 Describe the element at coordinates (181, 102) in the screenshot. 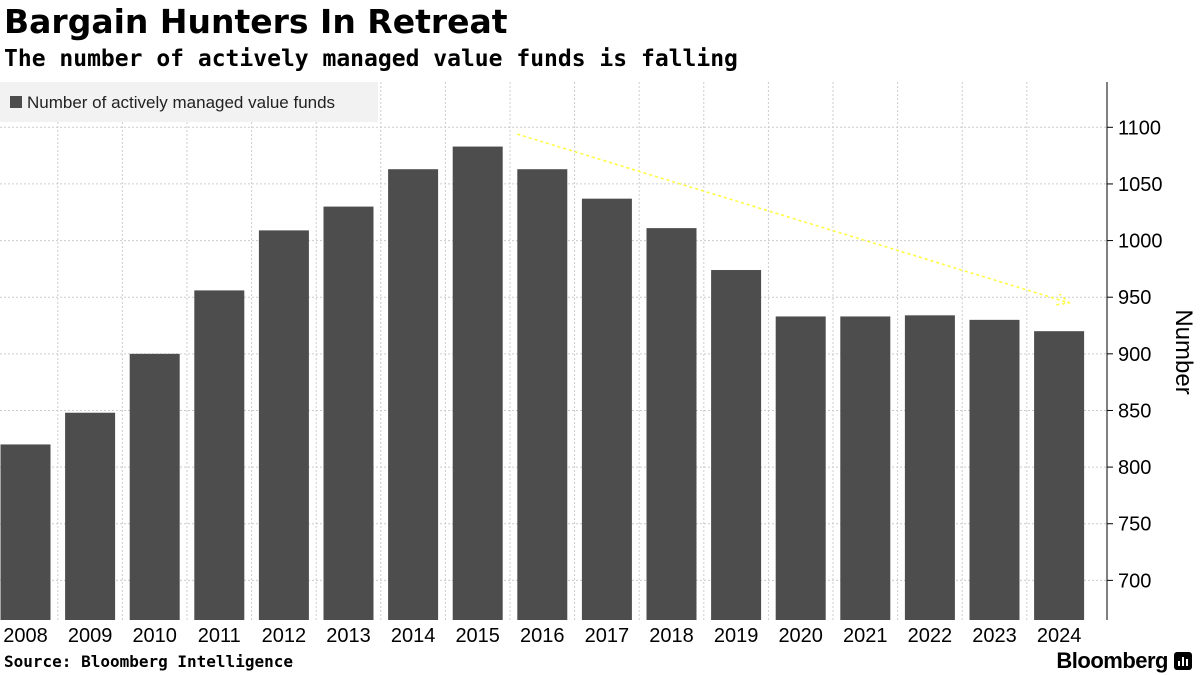

I see `legend-label: Number of actively managed value funds` at that location.